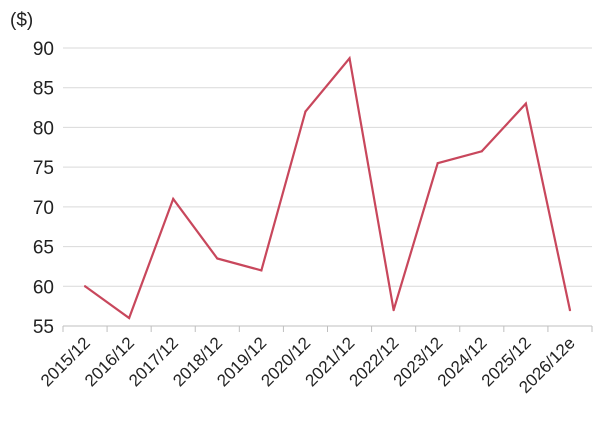  I want to click on y-tick-label: 70, so click(43, 208).